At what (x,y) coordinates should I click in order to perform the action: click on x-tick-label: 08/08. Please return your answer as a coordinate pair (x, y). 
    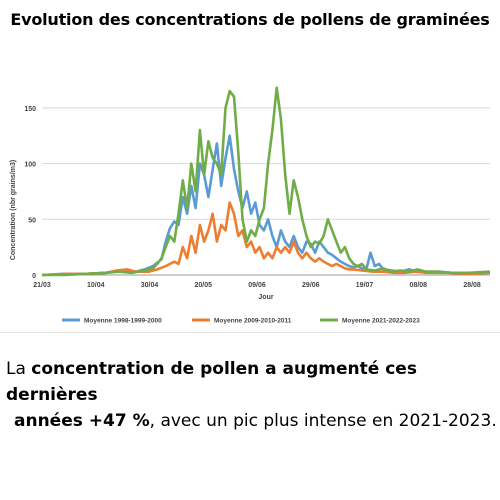
    Looking at the image, I should click on (419, 285).